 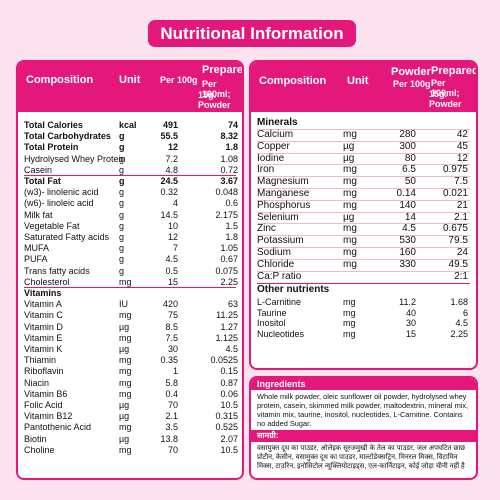 What do you see at coordinates (409, 170) in the screenshot?
I see `row-powder: 6.5` at bounding box center [409, 170].